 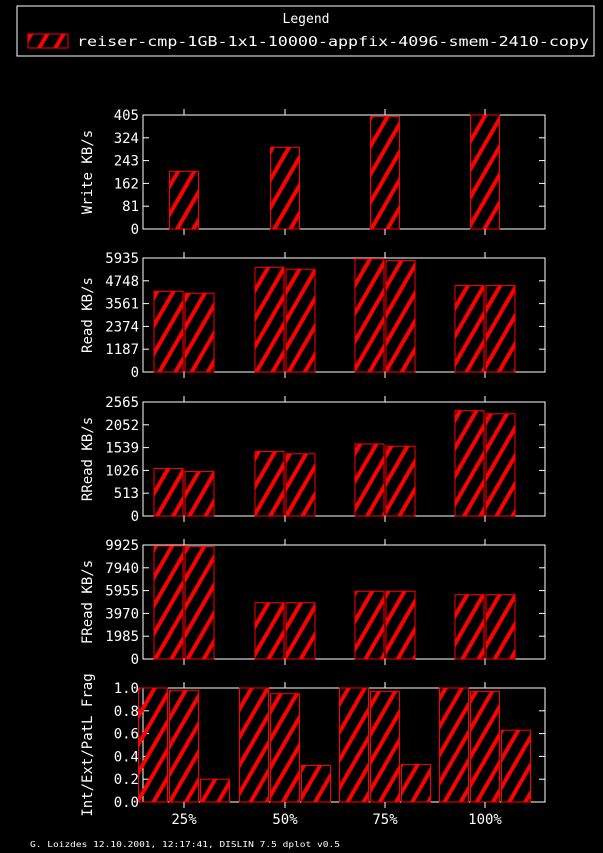 What do you see at coordinates (122, 403) in the screenshot?
I see `y-tick-label: 2565` at bounding box center [122, 403].